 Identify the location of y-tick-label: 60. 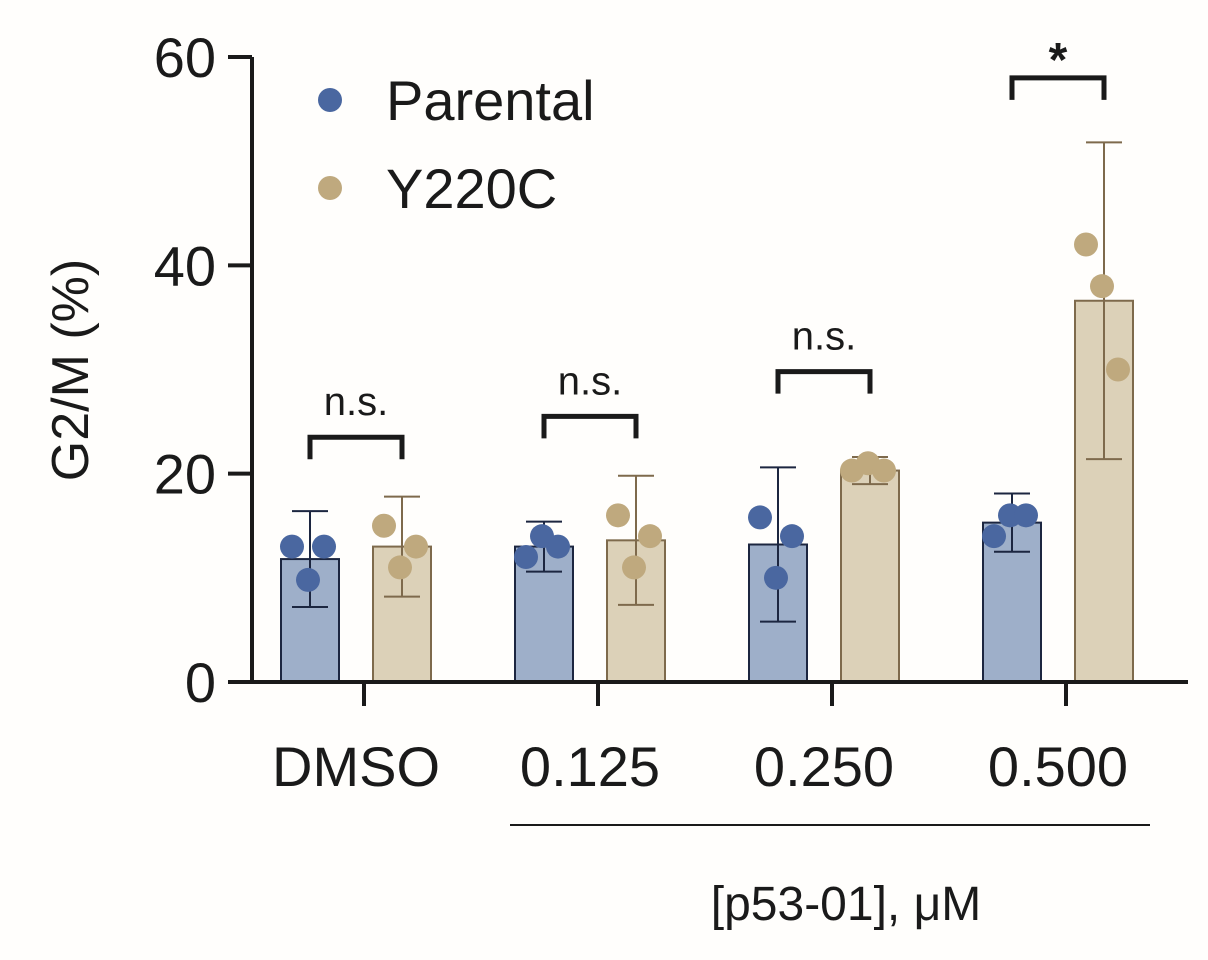
(185, 57).